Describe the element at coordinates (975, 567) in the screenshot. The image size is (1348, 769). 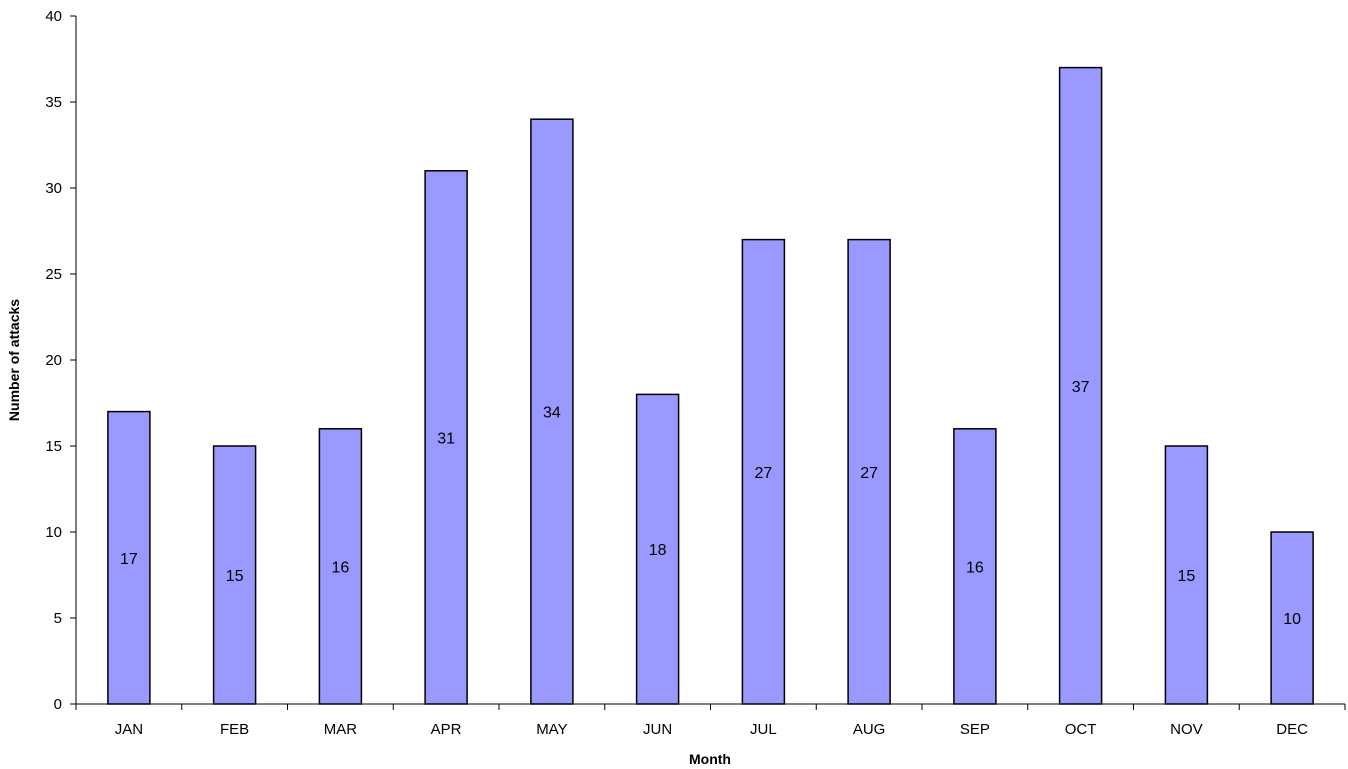
I see `data-label-sep: 16` at that location.